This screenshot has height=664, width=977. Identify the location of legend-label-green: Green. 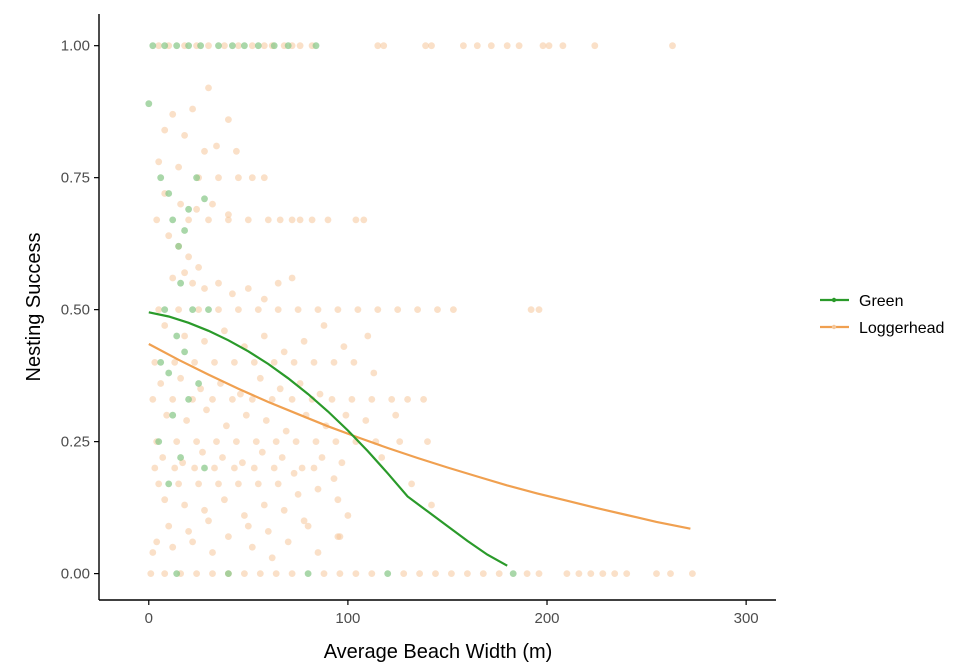
(881, 301).